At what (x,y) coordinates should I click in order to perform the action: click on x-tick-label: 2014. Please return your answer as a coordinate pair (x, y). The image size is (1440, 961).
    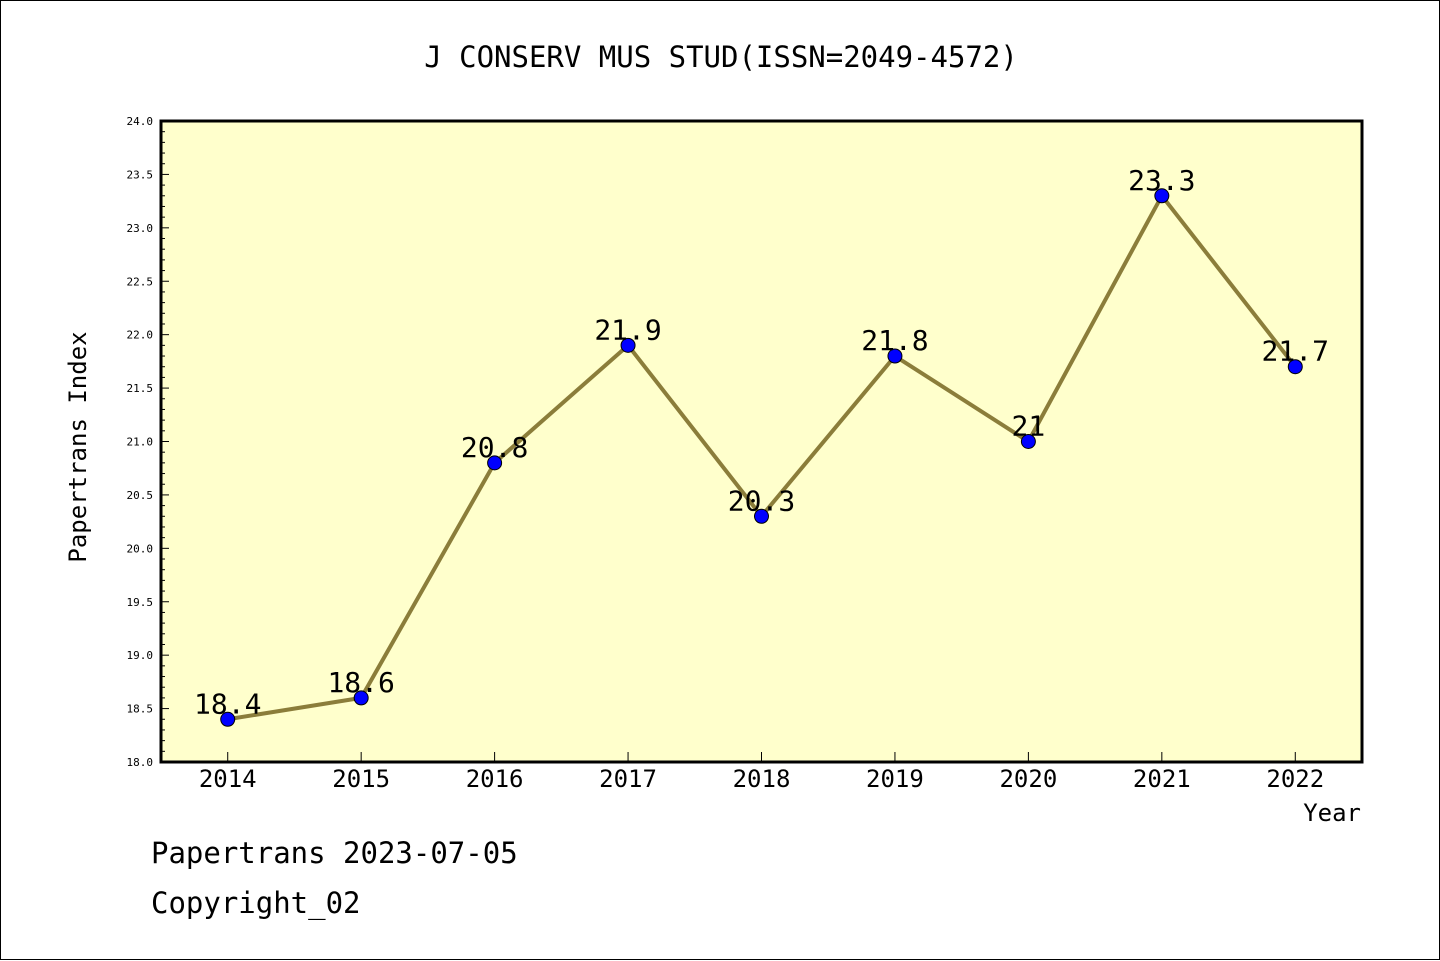
    Looking at the image, I should click on (228, 779).